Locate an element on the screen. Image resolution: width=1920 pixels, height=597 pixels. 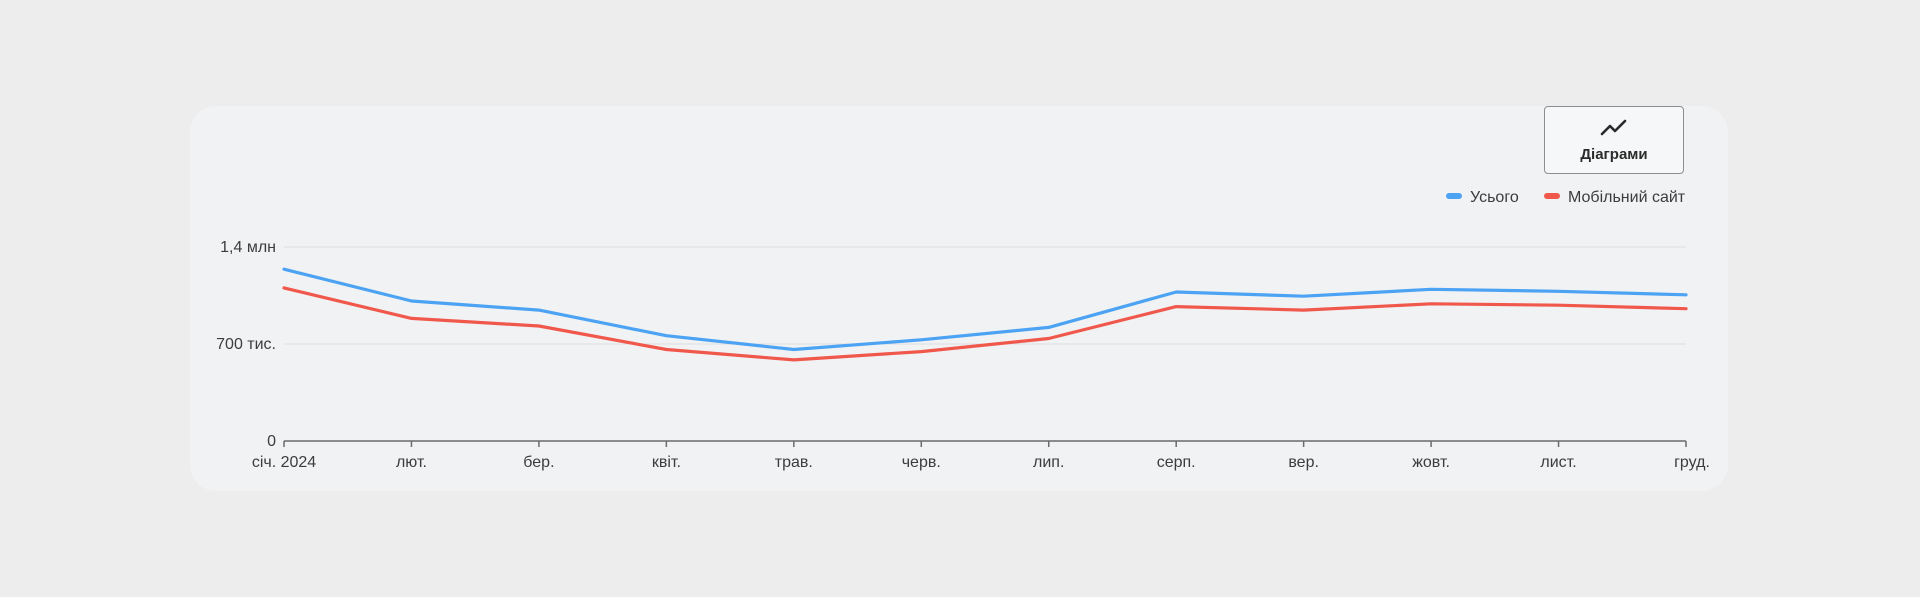
series-lines is located at coordinates (985, 314).